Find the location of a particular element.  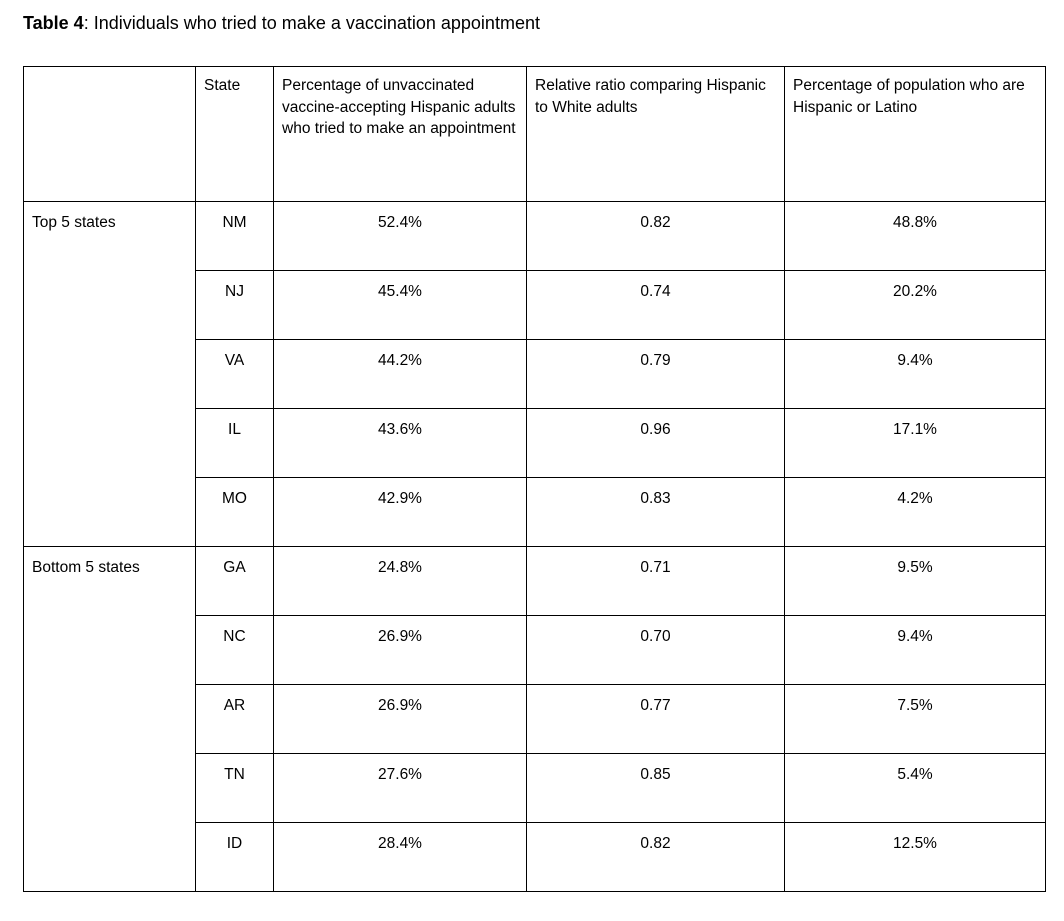

cell-pct-tried: 52.4% is located at coordinates (400, 236).